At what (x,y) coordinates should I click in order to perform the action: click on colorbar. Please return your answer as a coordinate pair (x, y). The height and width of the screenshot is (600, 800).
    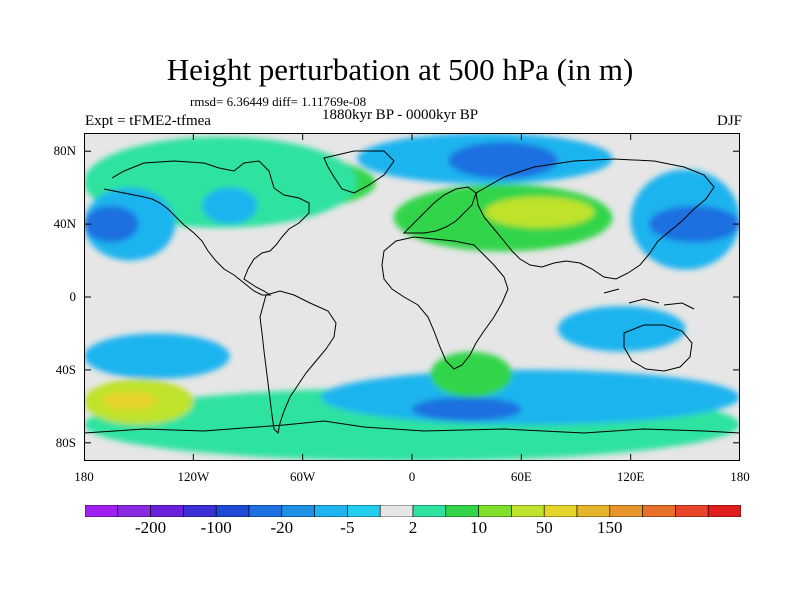
    Looking at the image, I should click on (413, 511).